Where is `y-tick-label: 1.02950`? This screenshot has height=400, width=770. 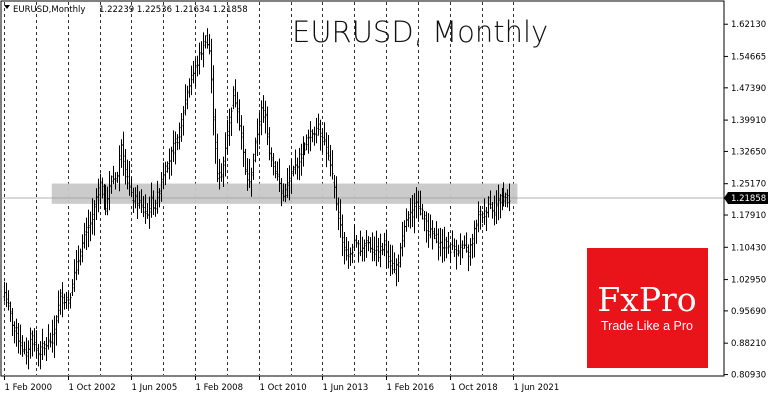 y-tick-label: 1.02950 is located at coordinates (748, 281).